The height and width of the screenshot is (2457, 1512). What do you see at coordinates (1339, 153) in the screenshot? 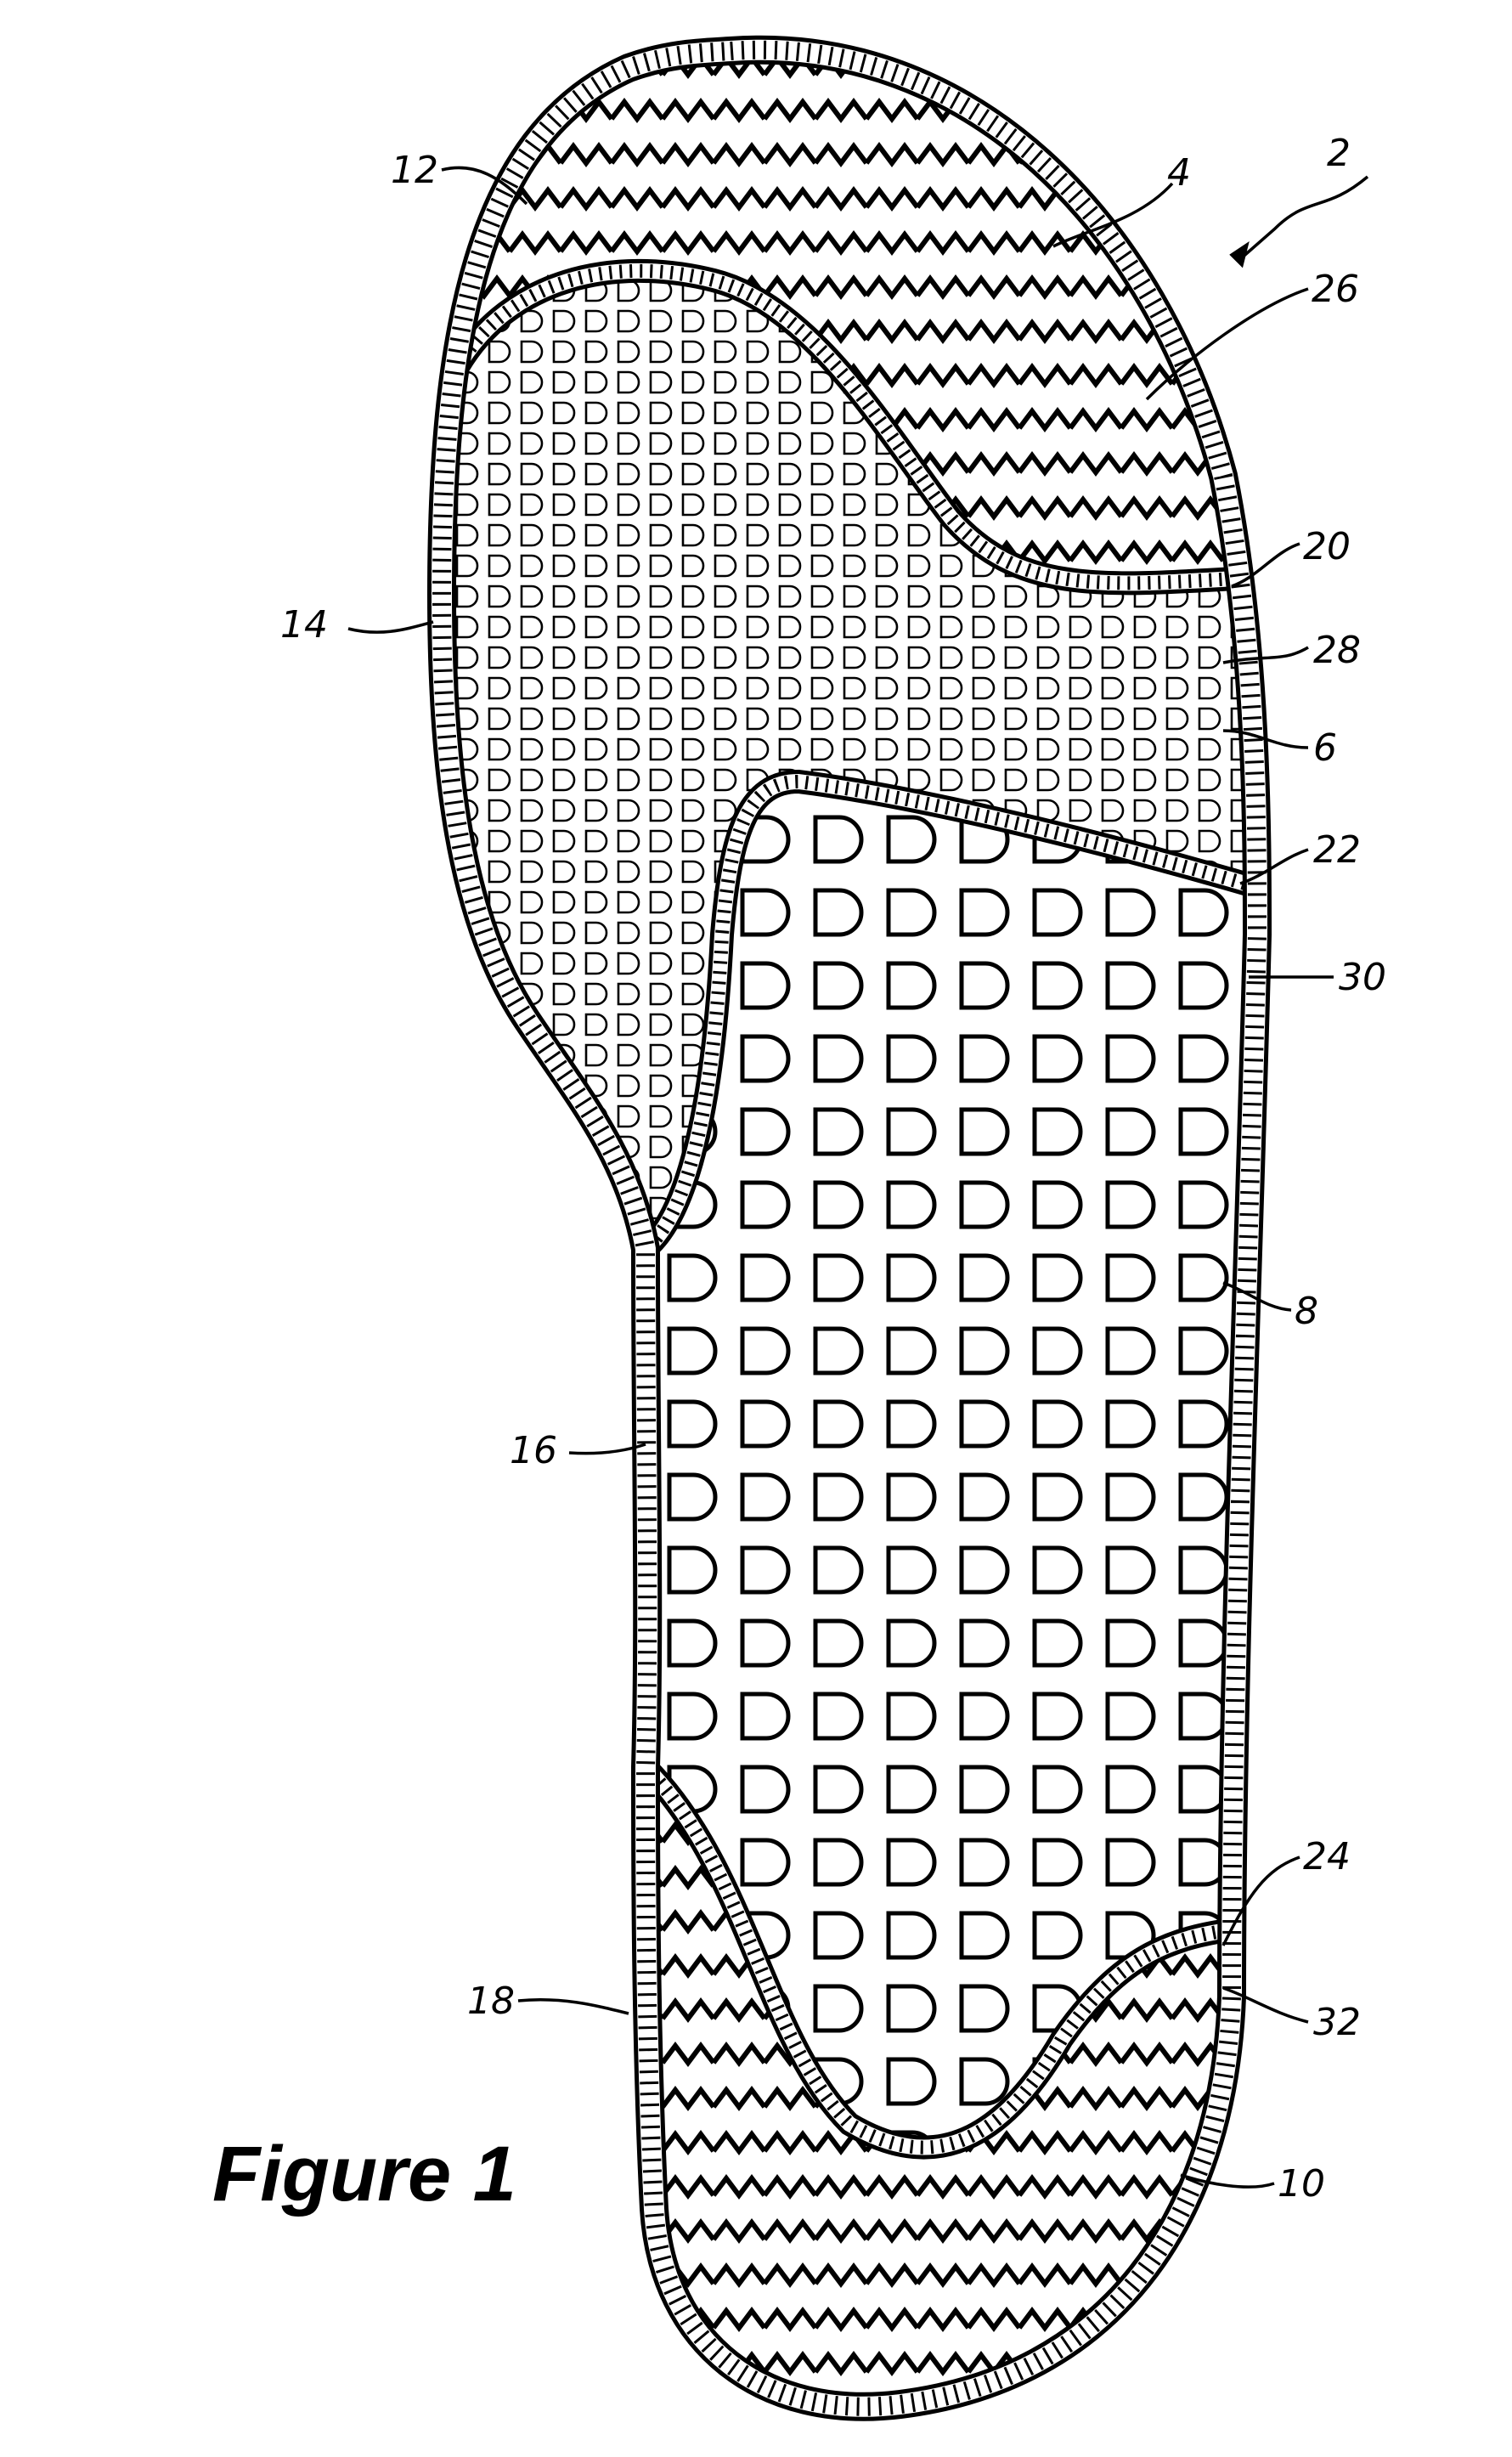
I see `label-2: 2` at bounding box center [1339, 153].